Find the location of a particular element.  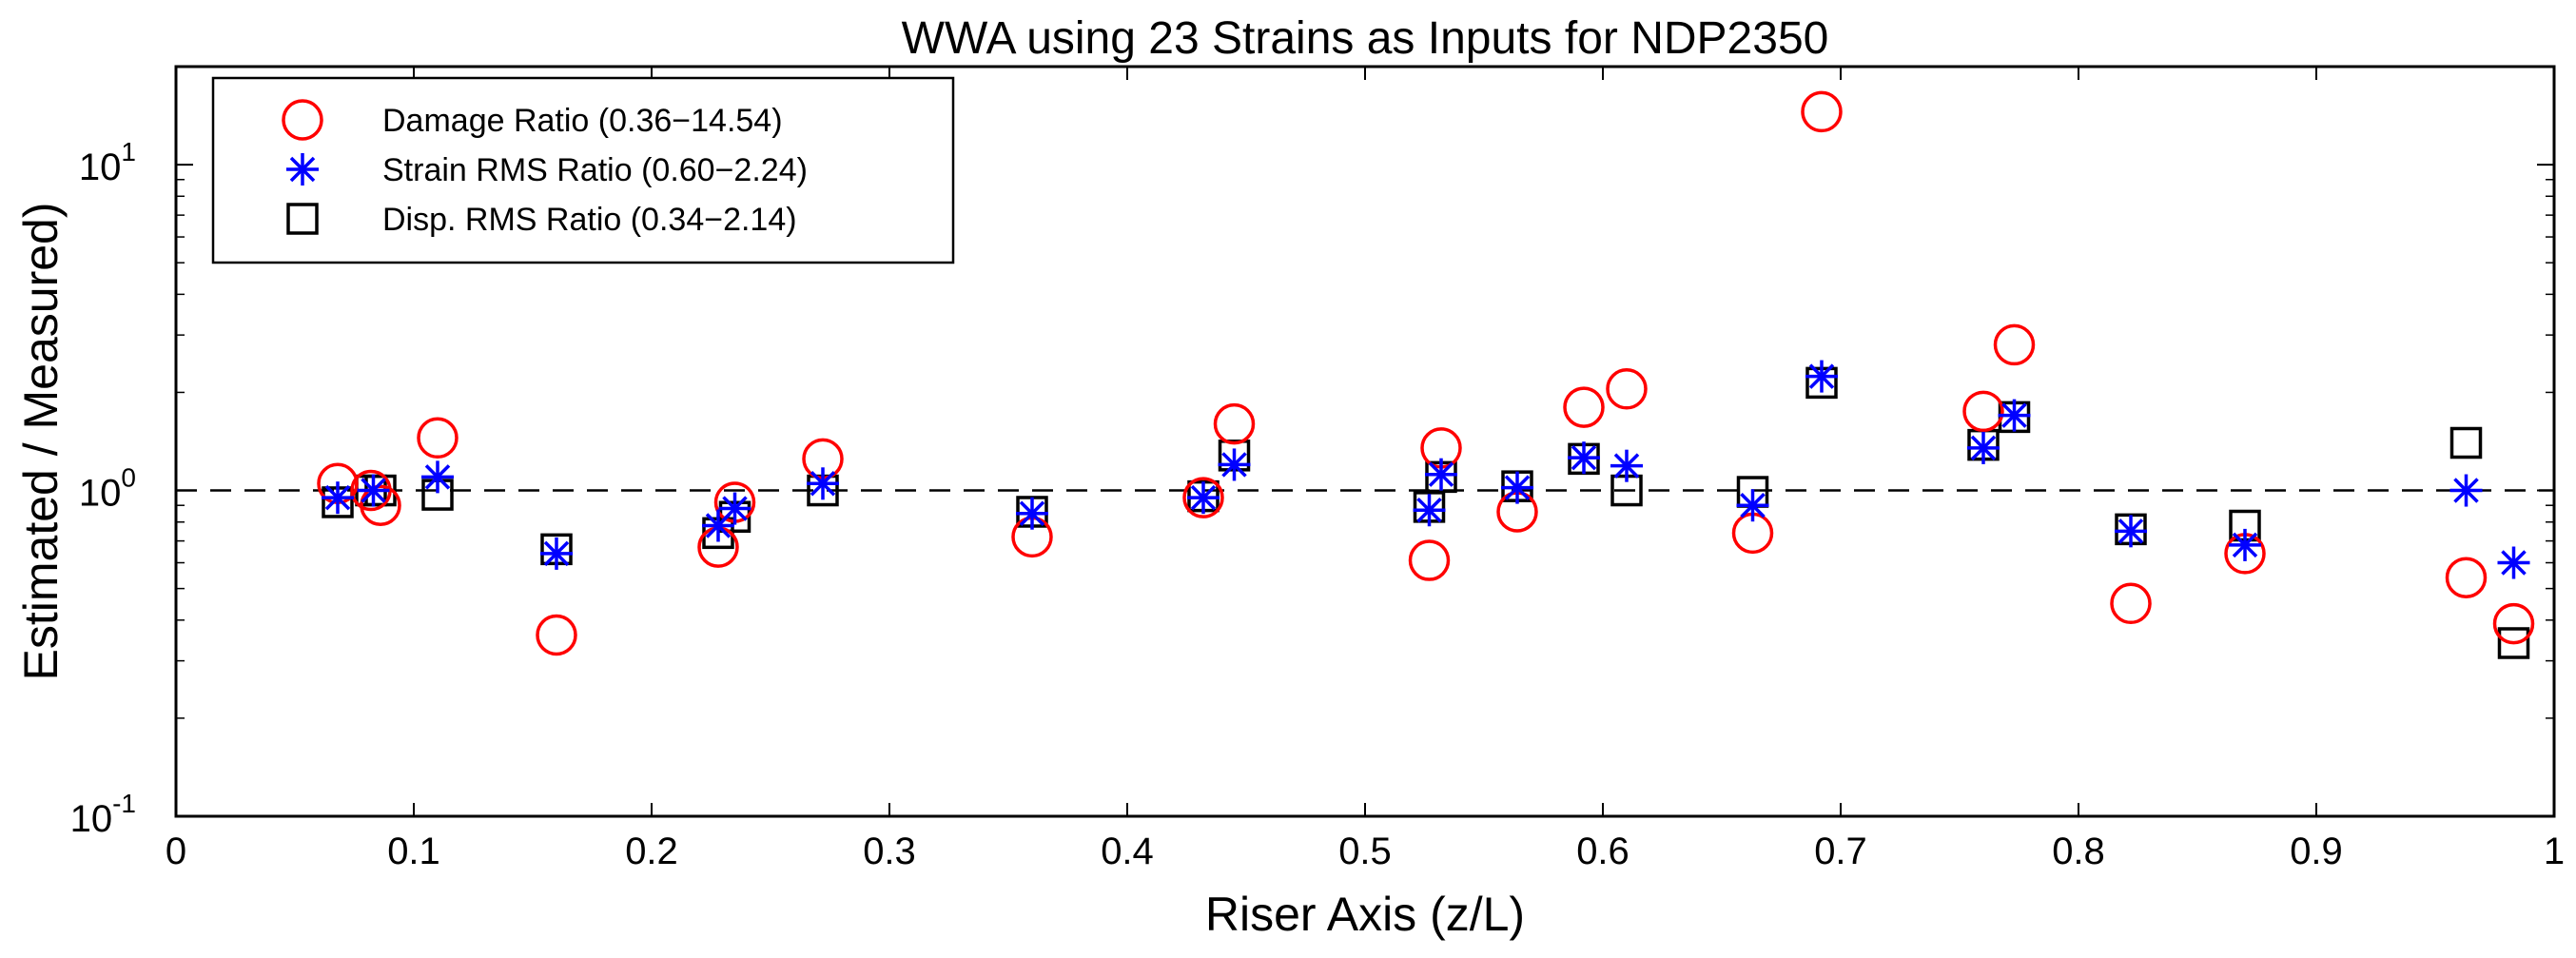

x-tick-label: 0.5 is located at coordinates (1365, 851).